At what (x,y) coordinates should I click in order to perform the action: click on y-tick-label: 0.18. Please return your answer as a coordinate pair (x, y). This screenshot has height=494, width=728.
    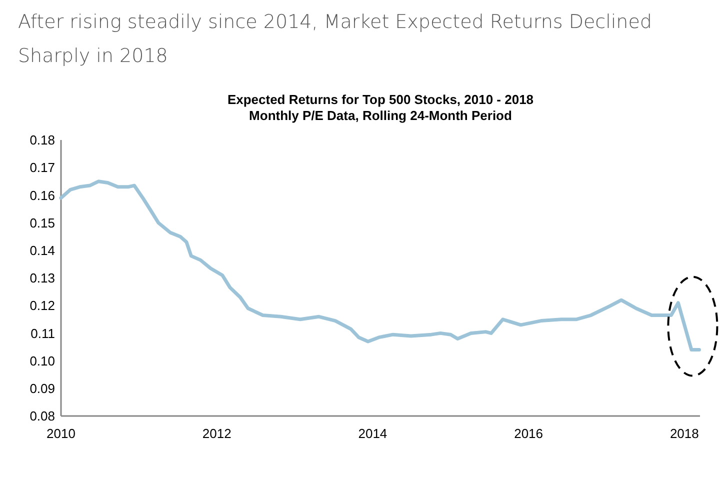
    Looking at the image, I should click on (42, 140).